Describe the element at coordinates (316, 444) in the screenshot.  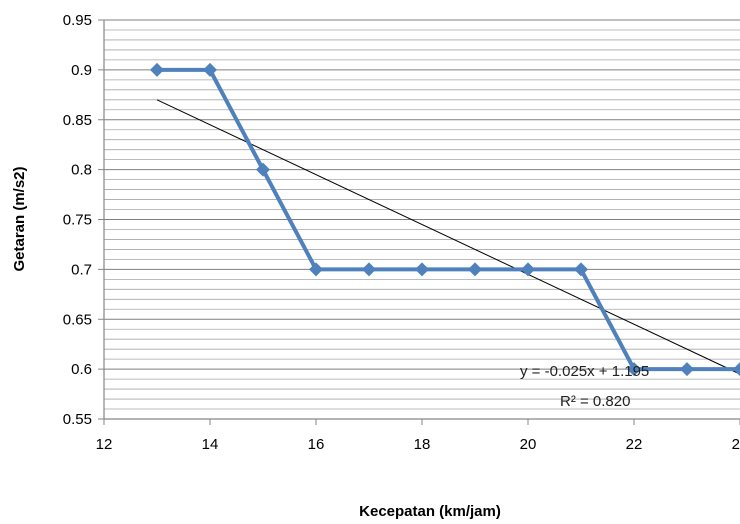
I see `x-tick-label: 16` at that location.